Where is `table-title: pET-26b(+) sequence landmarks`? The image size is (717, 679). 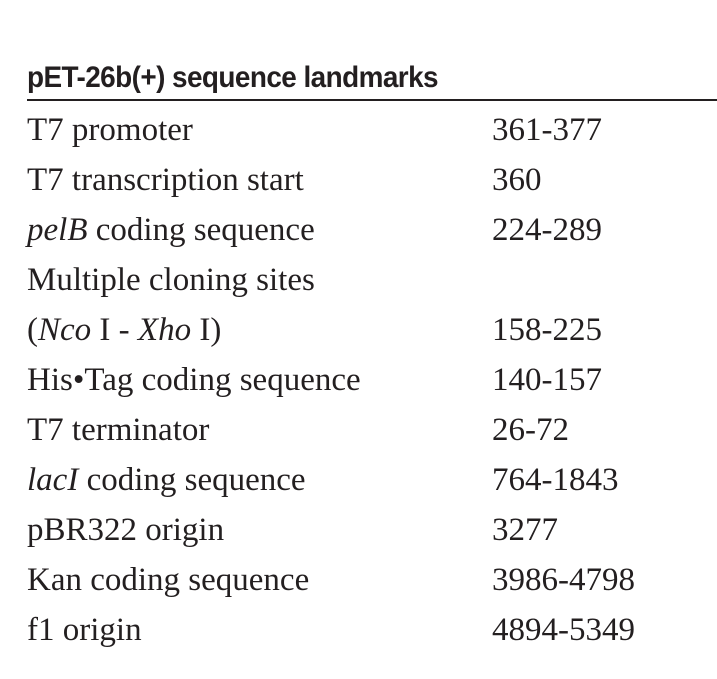 table-title: pET-26b(+) sequence landmarks is located at coordinates (233, 77).